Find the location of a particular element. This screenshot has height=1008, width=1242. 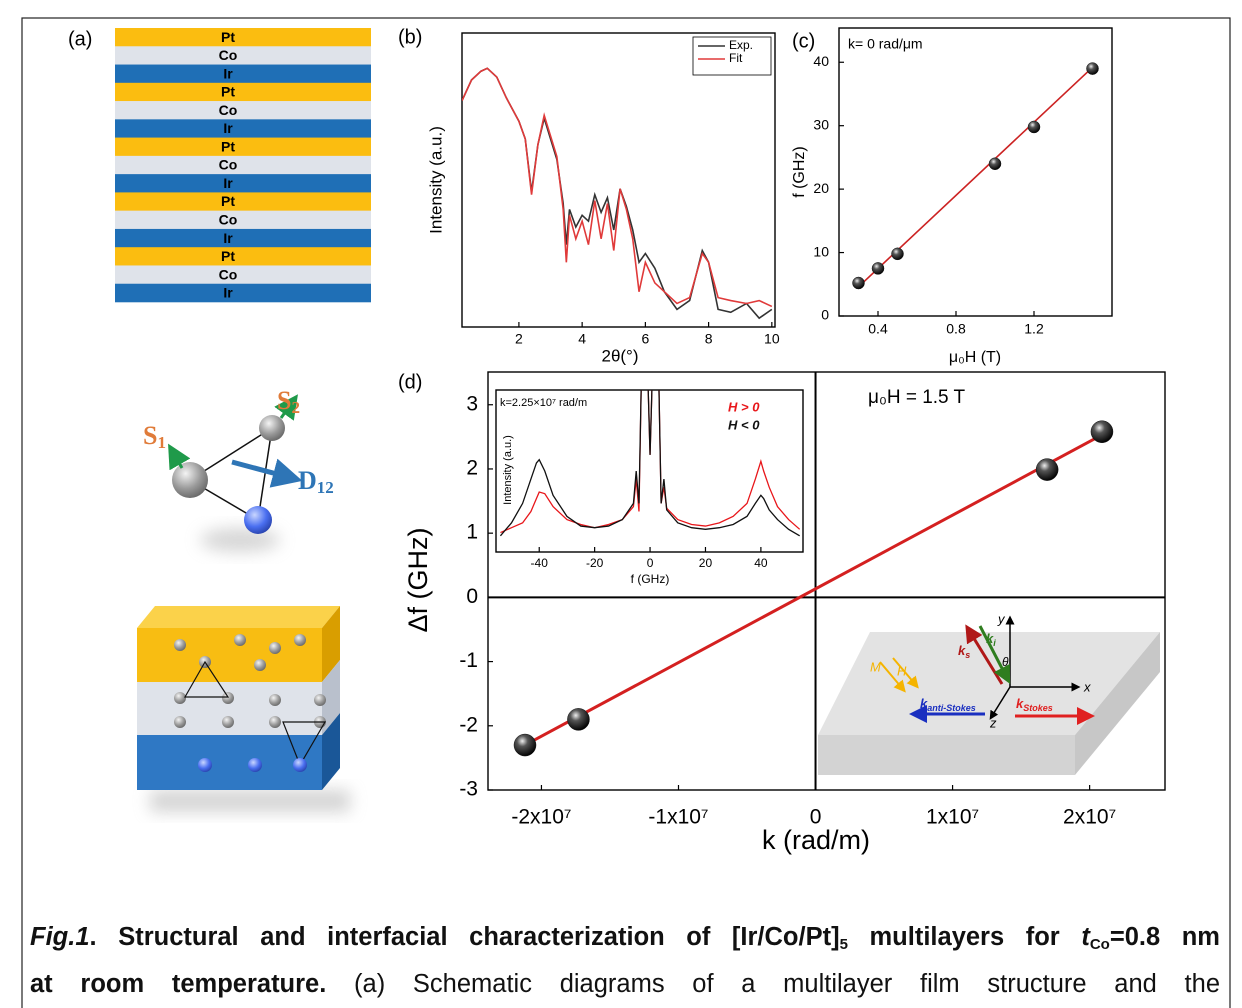

x-tick-label: 0.4 is located at coordinates (878, 329).